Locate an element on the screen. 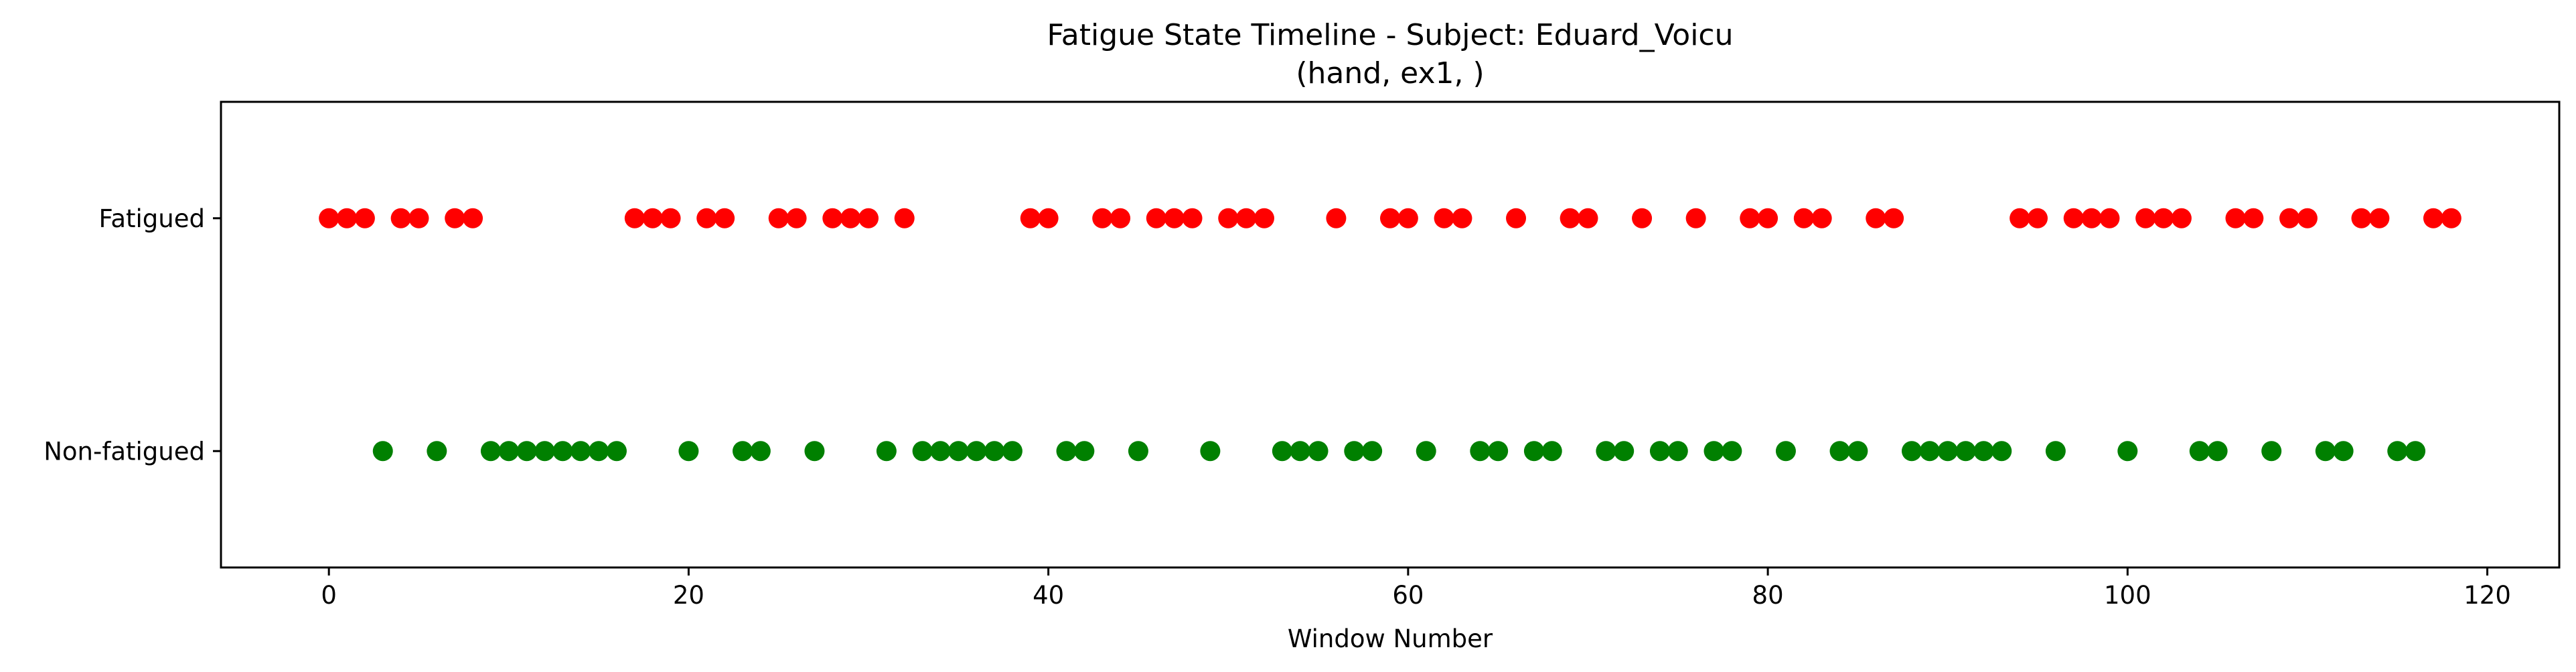 The image size is (2576, 672). fatigued-series is located at coordinates (1390, 218).